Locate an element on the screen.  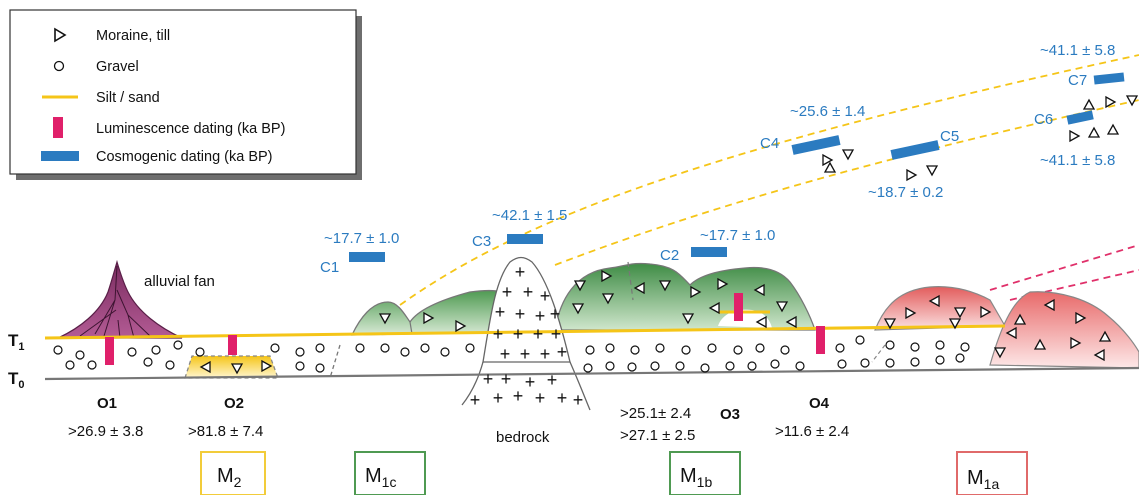
t1-silt-line is located at coordinates (525, 332).